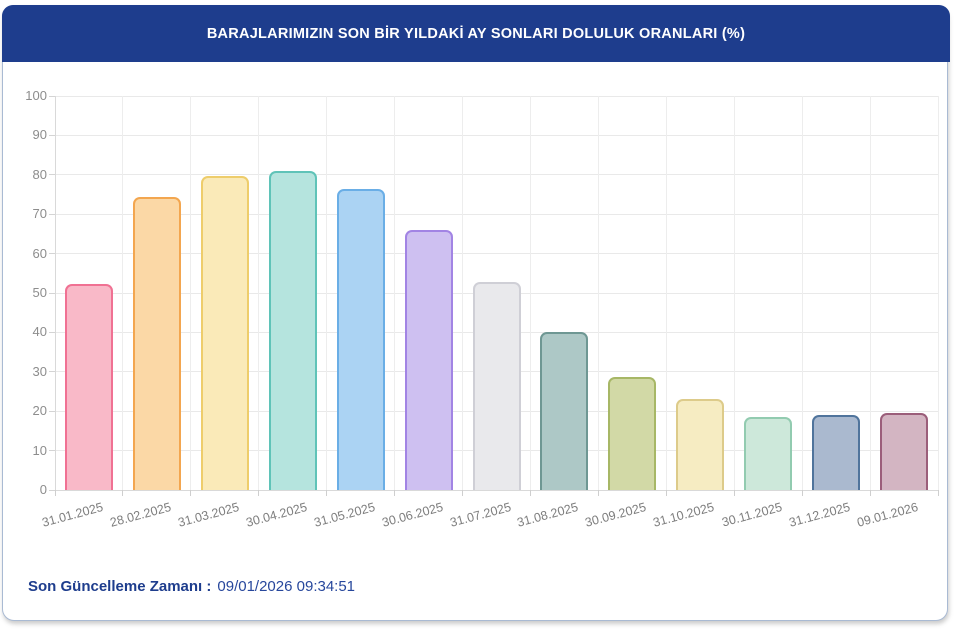 The image size is (960, 629). Describe the element at coordinates (700, 444) in the screenshot. I see `bar-31.10.2025` at that location.